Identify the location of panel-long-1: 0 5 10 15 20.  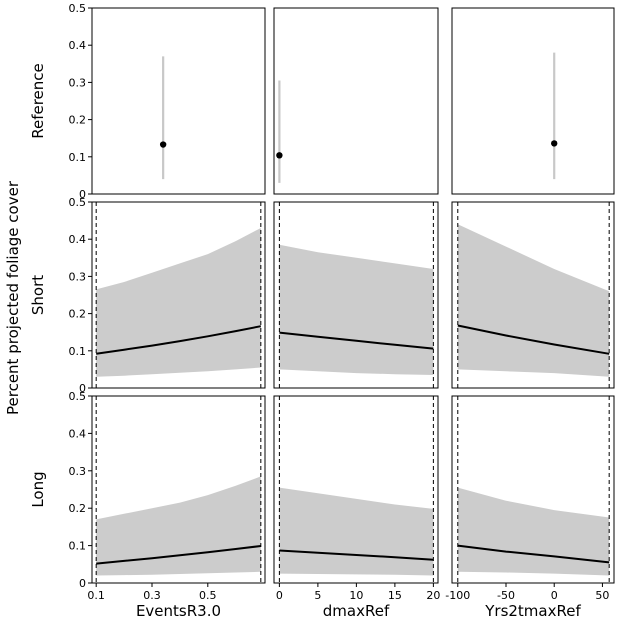
(356, 498).